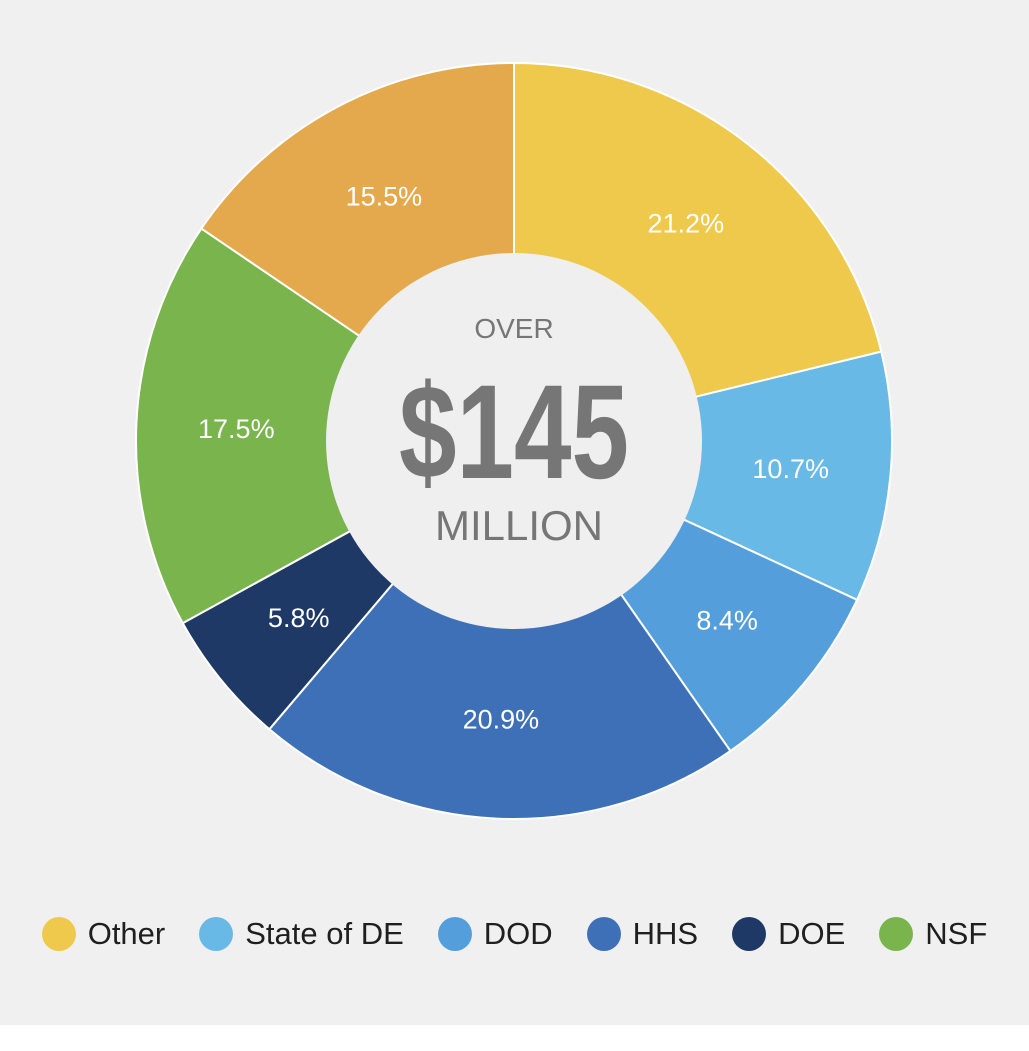 This screenshot has height=1051, width=1029. I want to click on slice-label-hhs: 20.9%, so click(501, 720).